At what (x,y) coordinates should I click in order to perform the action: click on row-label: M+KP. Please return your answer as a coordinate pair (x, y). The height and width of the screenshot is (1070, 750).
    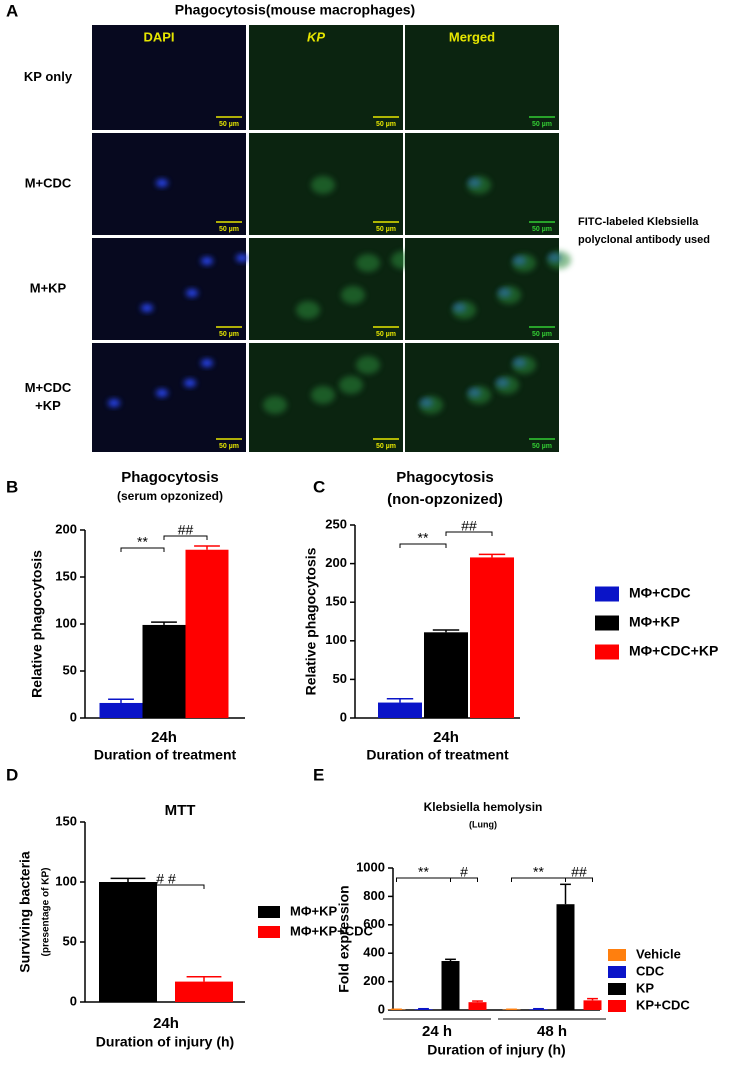
    Looking at the image, I should click on (48, 287).